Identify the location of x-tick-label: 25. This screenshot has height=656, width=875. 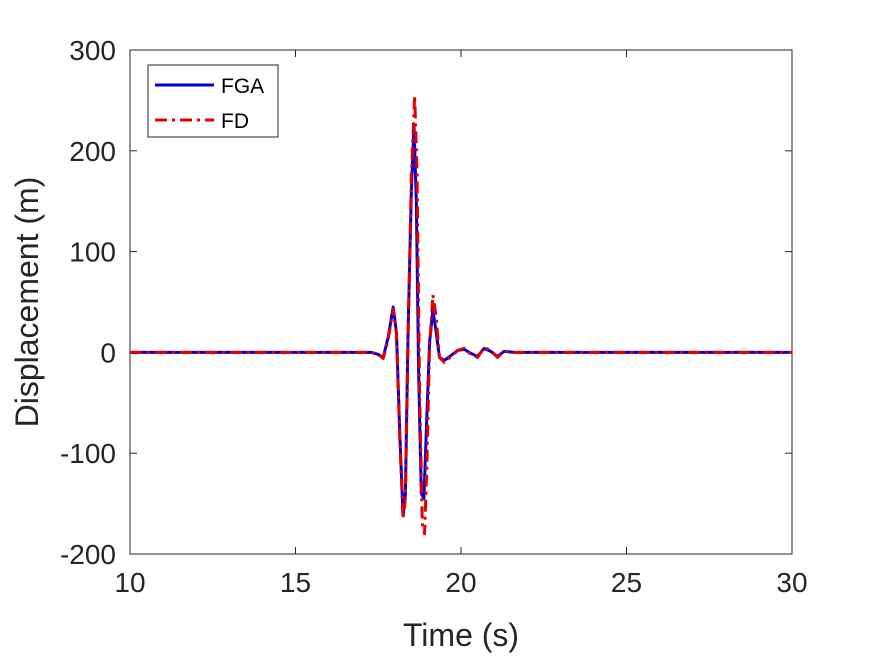
(626, 582).